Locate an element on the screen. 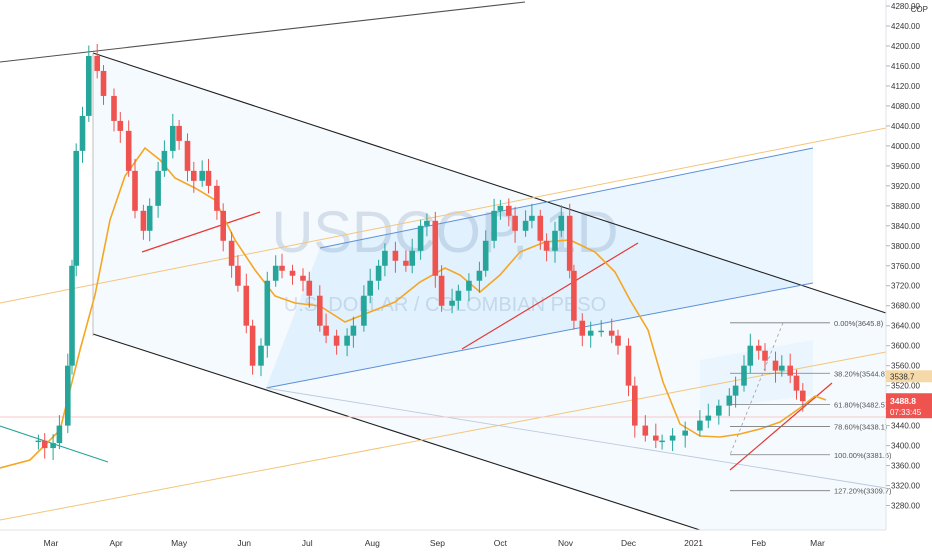  y-tick-label: 3280.00 is located at coordinates (905, 506).